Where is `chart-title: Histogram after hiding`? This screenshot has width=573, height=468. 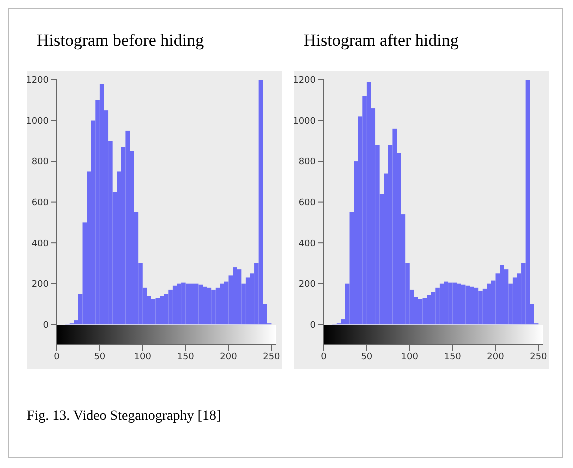
chart-title: Histogram after hiding is located at coordinates (381, 41).